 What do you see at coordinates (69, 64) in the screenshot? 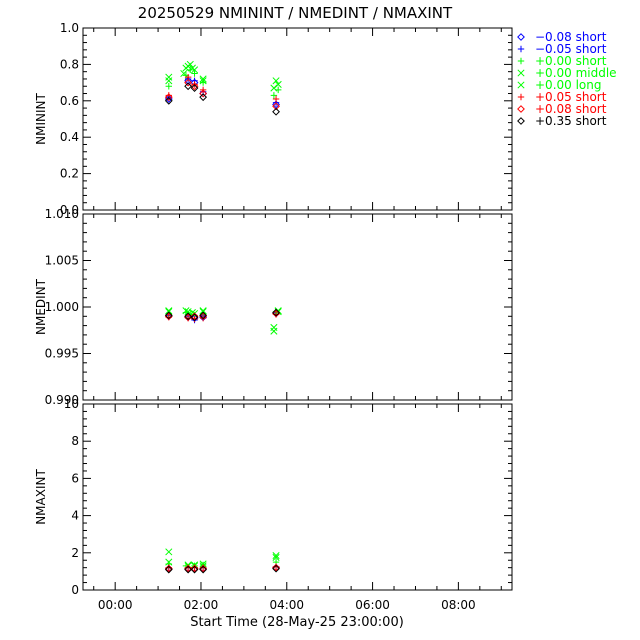
I see `y-tick-label: 0.8` at bounding box center [69, 64].